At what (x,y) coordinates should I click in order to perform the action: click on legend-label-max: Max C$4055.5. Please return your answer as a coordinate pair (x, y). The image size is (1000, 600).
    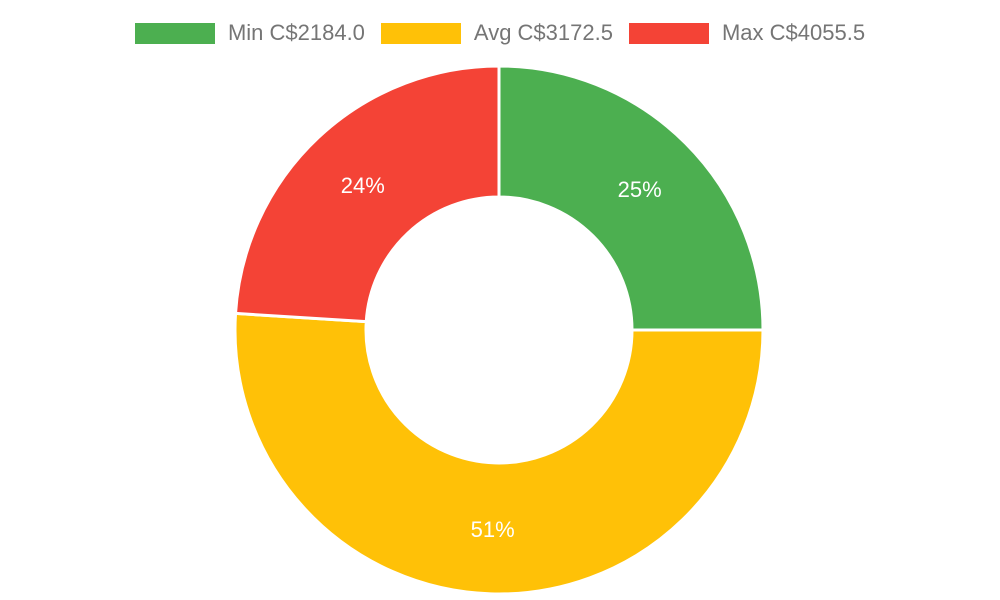
    Looking at the image, I should click on (793, 32).